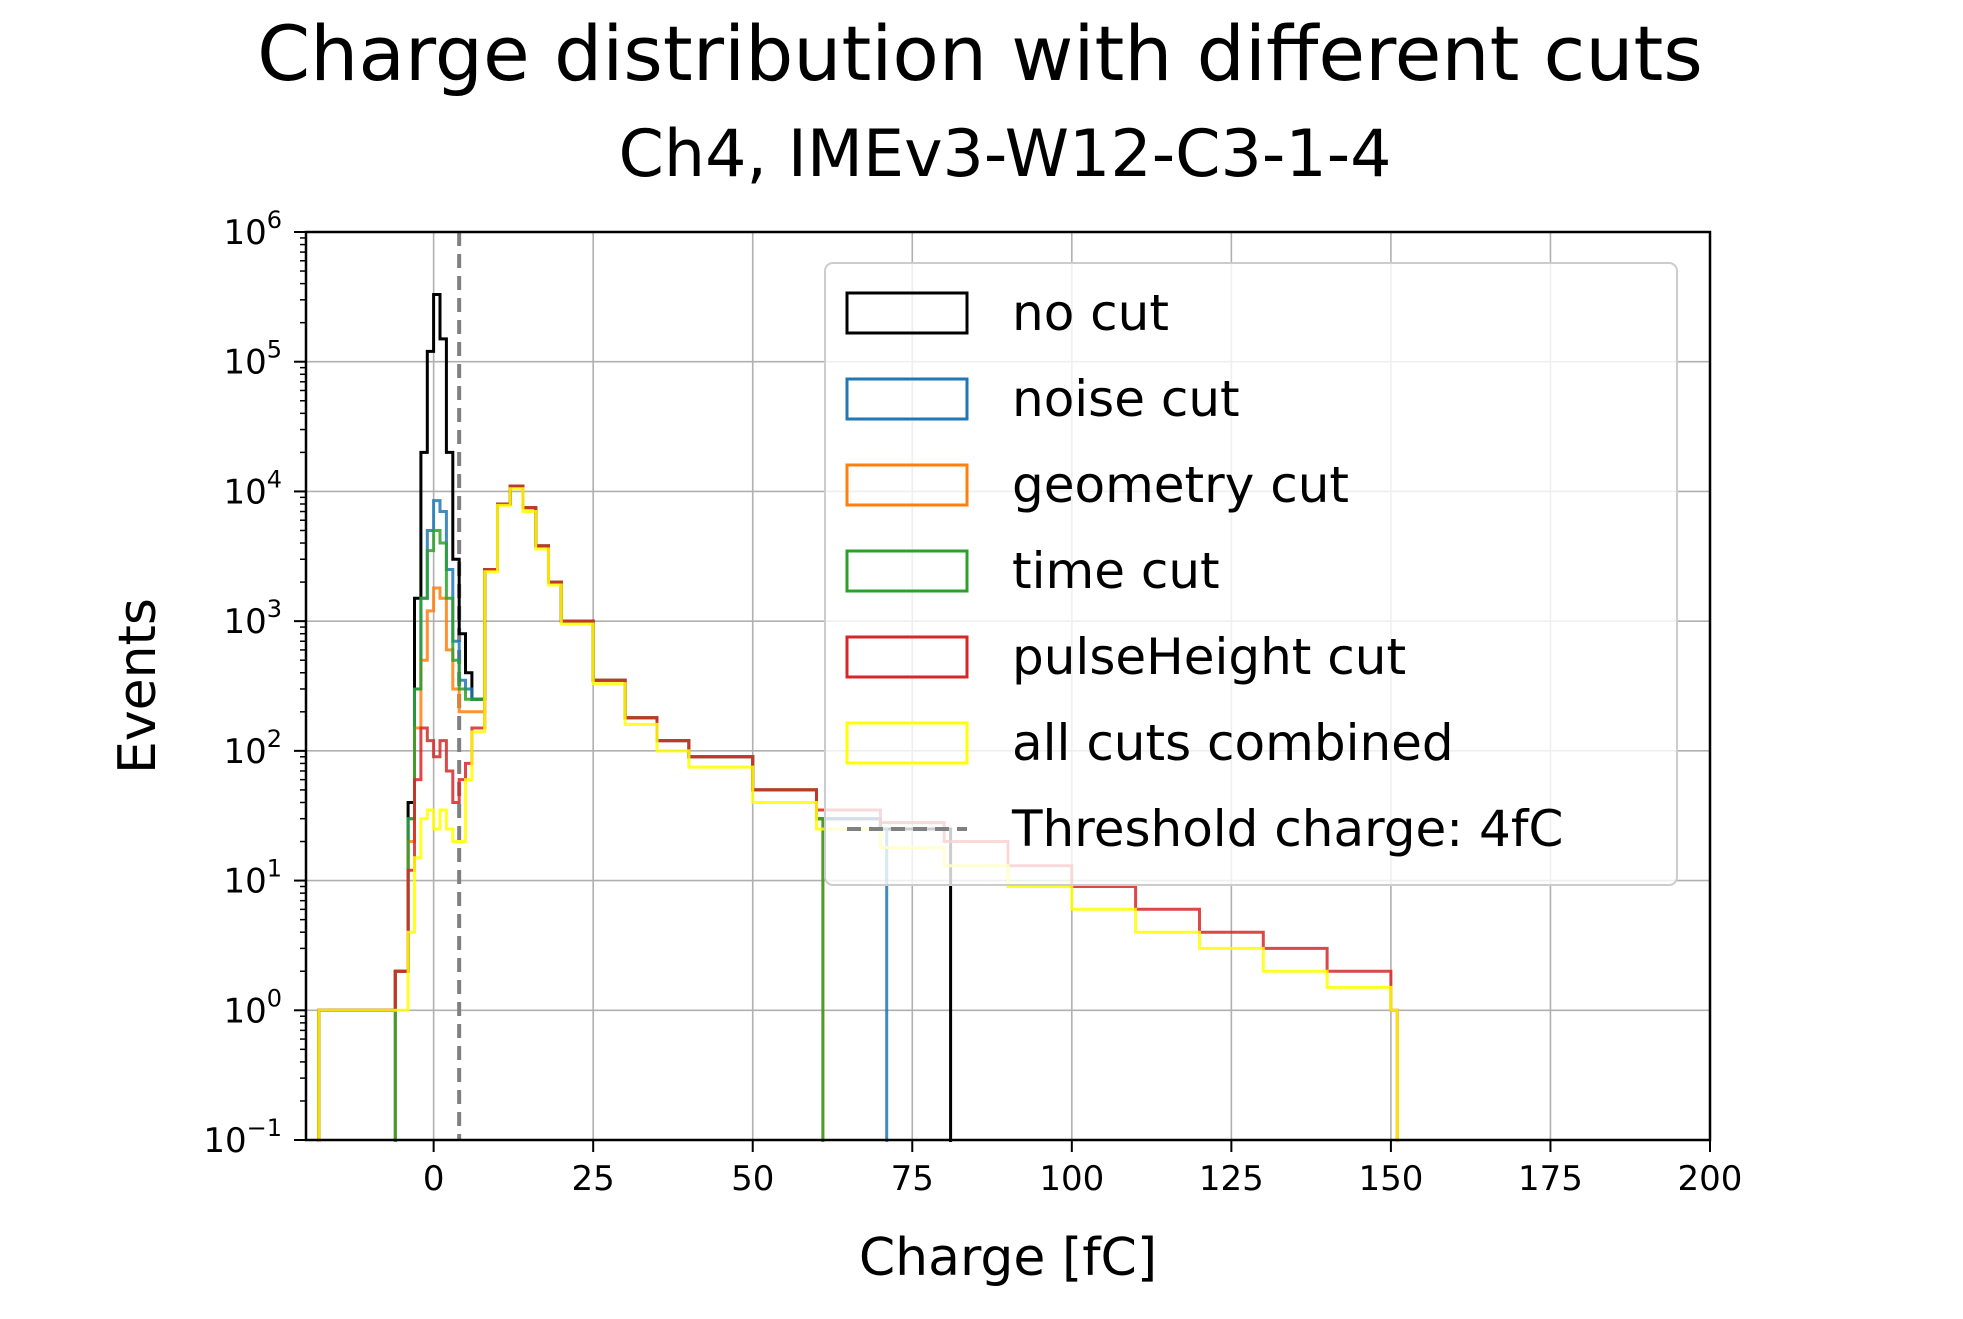 The image size is (1963, 1319). I want to click on x-tick-label: 175, so click(1550, 1179).